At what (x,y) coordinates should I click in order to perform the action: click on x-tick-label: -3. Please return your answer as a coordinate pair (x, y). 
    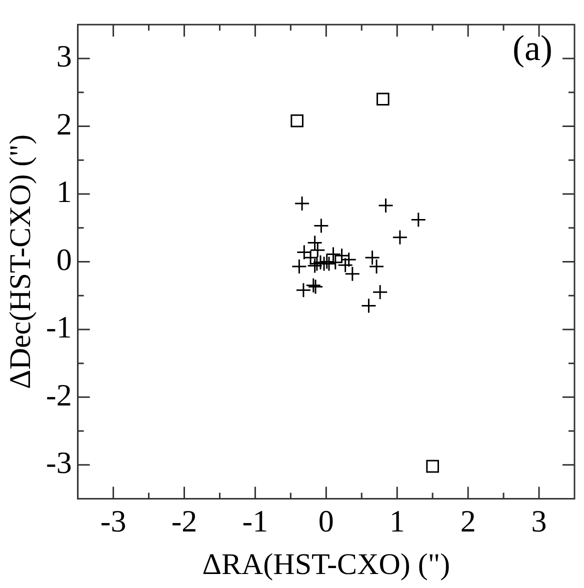
    Looking at the image, I should click on (113, 521).